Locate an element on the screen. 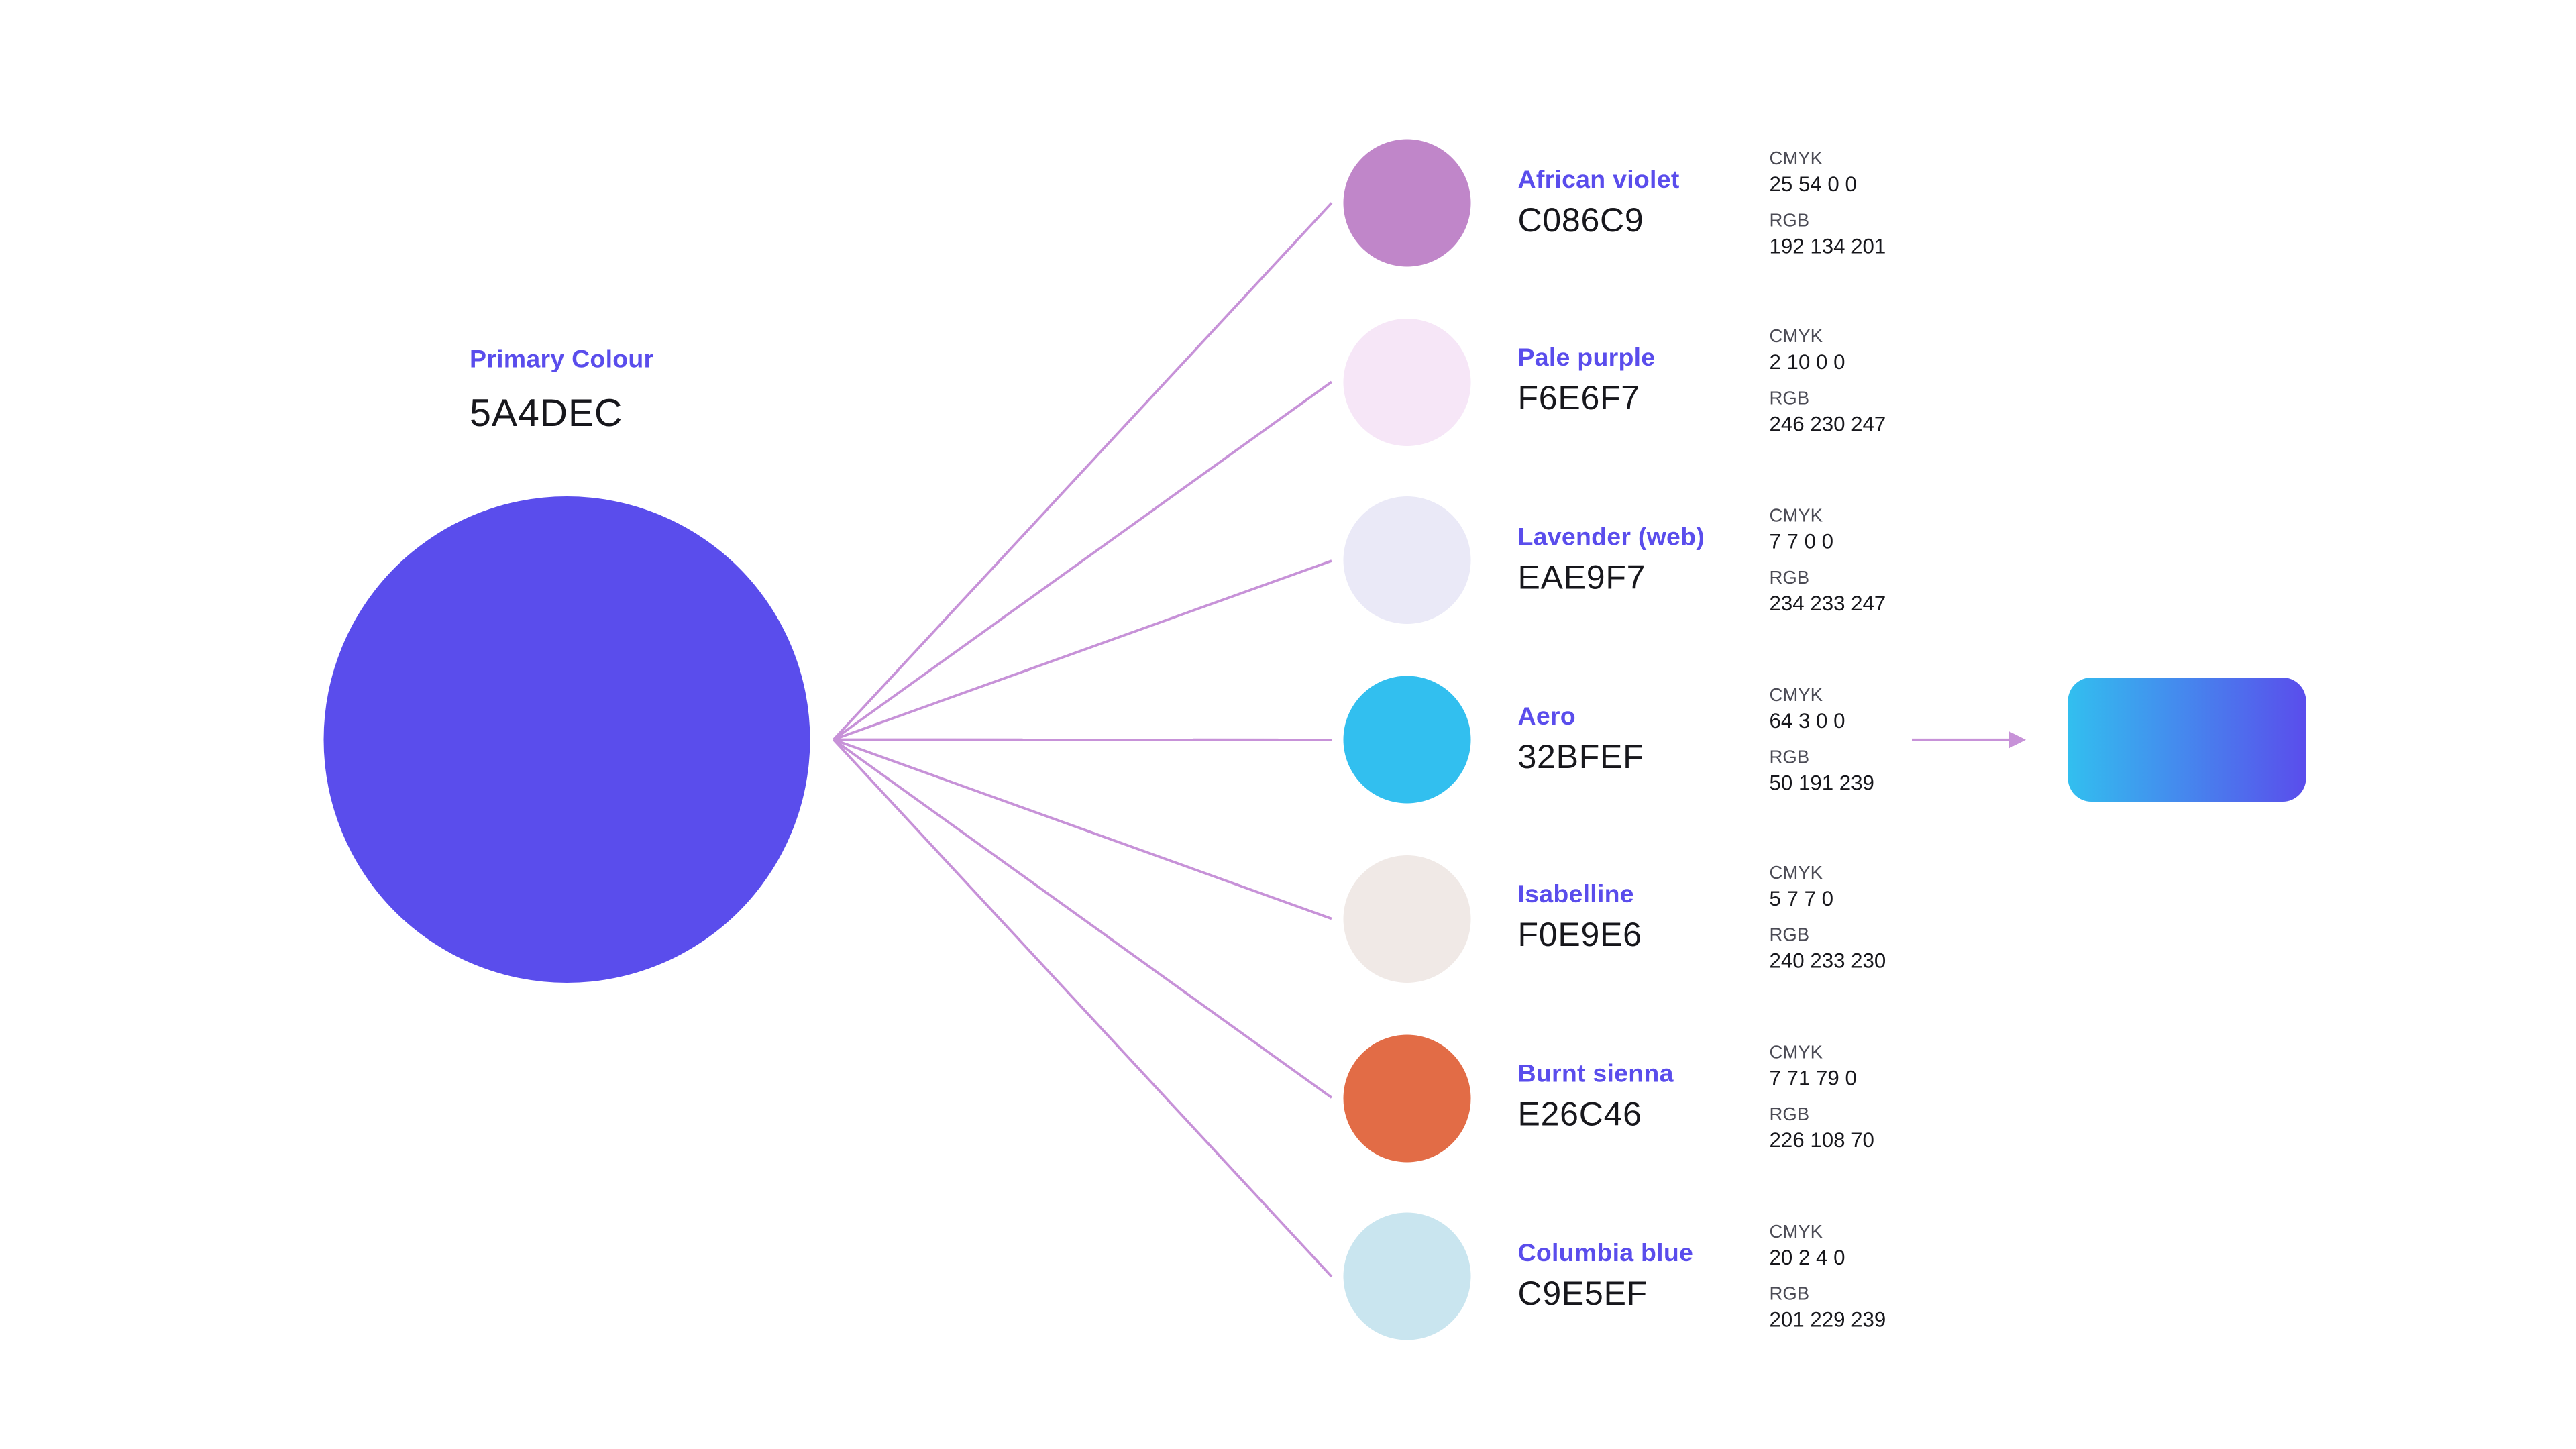  swatch-hex: 32BFEF is located at coordinates (1580, 757).